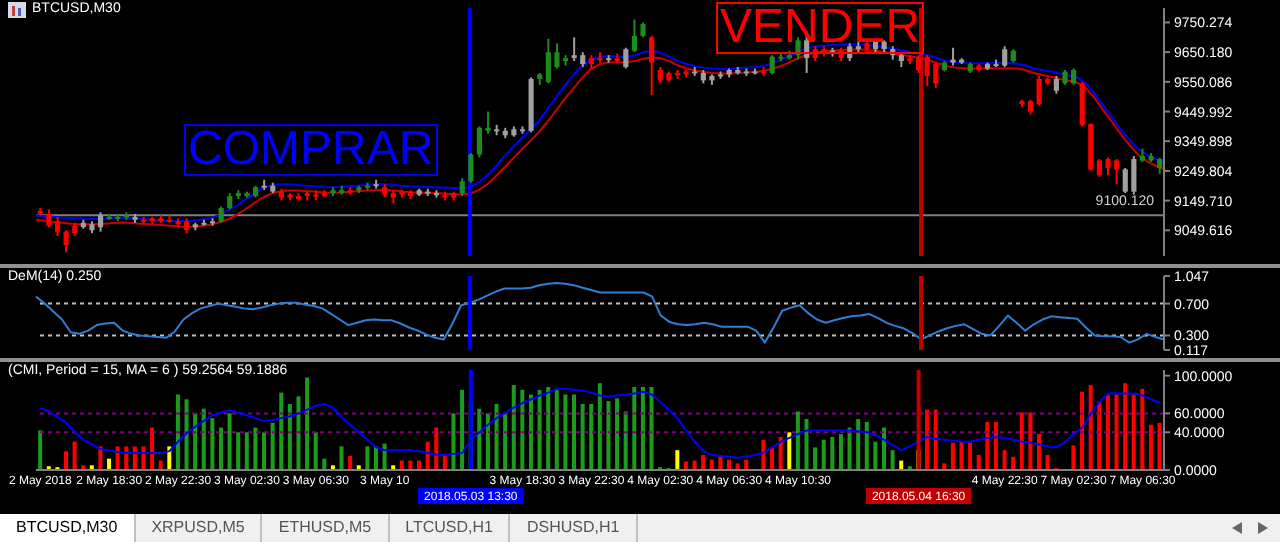 Image resolution: width=1280 pixels, height=542 pixels. Describe the element at coordinates (450, 528) in the screenshot. I see `text: LTCUSD,H1` at that location.